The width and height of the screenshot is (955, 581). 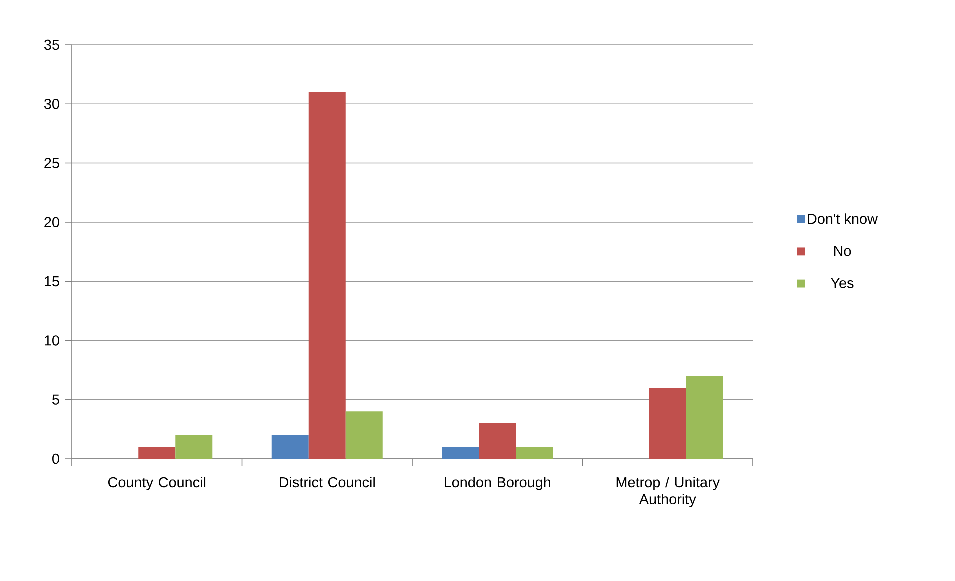 I want to click on y-tick-label: 30, so click(x=52, y=104).